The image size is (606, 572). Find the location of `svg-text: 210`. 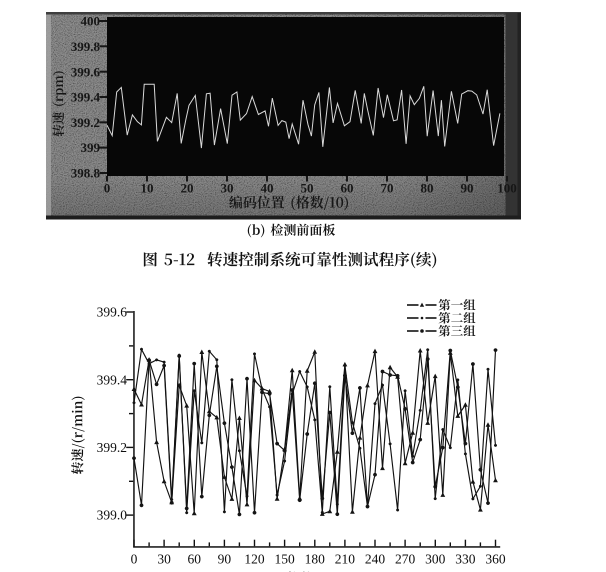

svg-text: 210 is located at coordinates (345, 559).